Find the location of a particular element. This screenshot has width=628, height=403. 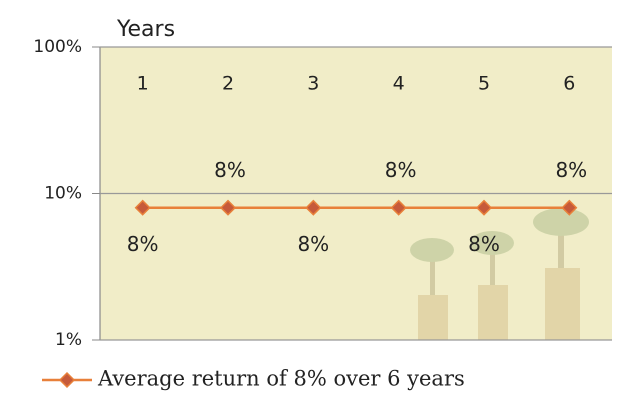

x-tick-label: 6 is located at coordinates (569, 84).